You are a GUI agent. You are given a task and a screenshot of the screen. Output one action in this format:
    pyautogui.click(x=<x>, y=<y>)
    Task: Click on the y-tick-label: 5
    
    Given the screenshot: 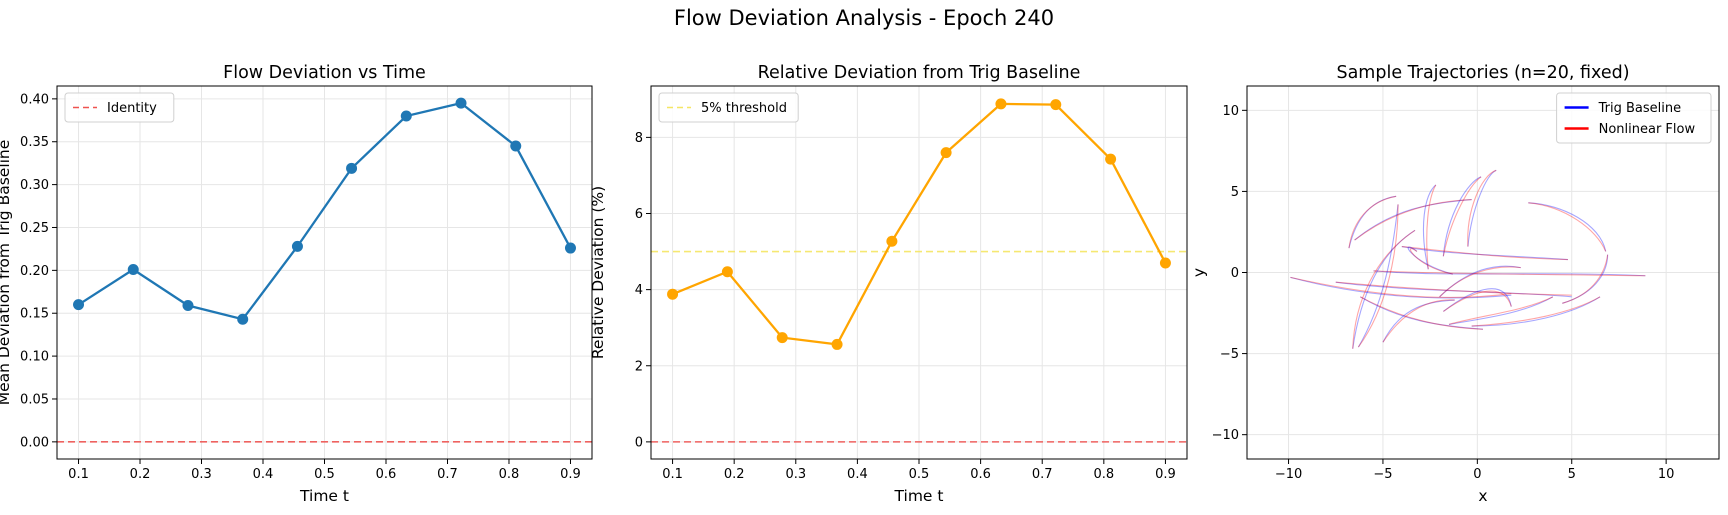 What is the action you would take?
    pyautogui.click(x=1235, y=192)
    